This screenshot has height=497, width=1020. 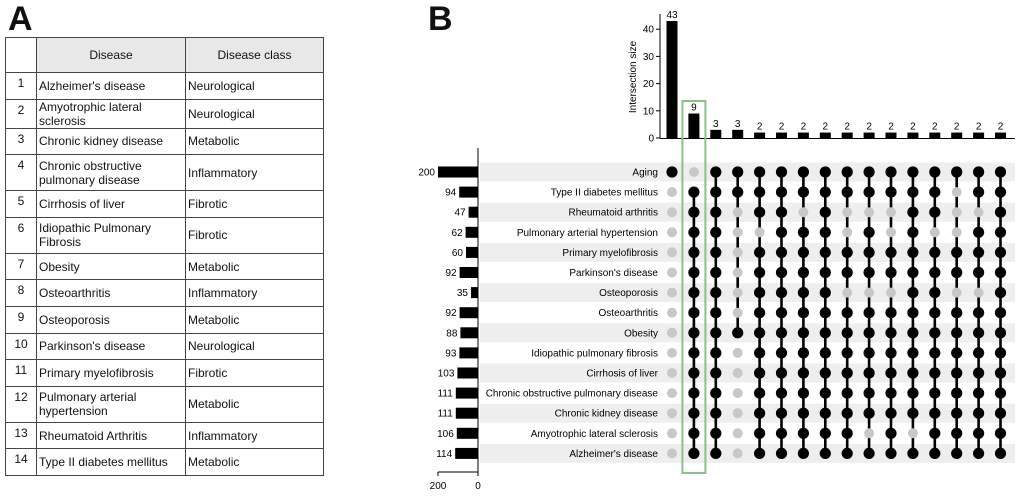 What do you see at coordinates (649, 30) in the screenshot?
I see `intersection-axis-tick-label: 40` at bounding box center [649, 30].